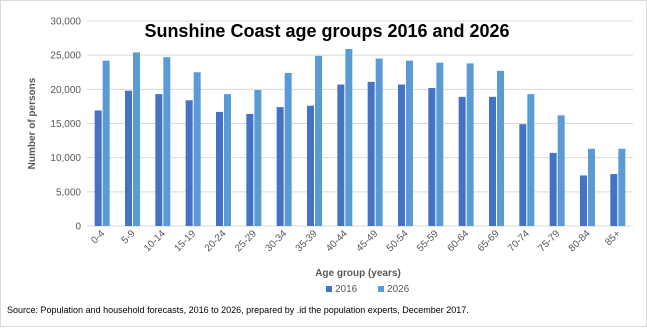 Image resolution: width=647 pixels, height=328 pixels. Describe the element at coordinates (329, 289) in the screenshot. I see `legend-swatch-2016` at that location.